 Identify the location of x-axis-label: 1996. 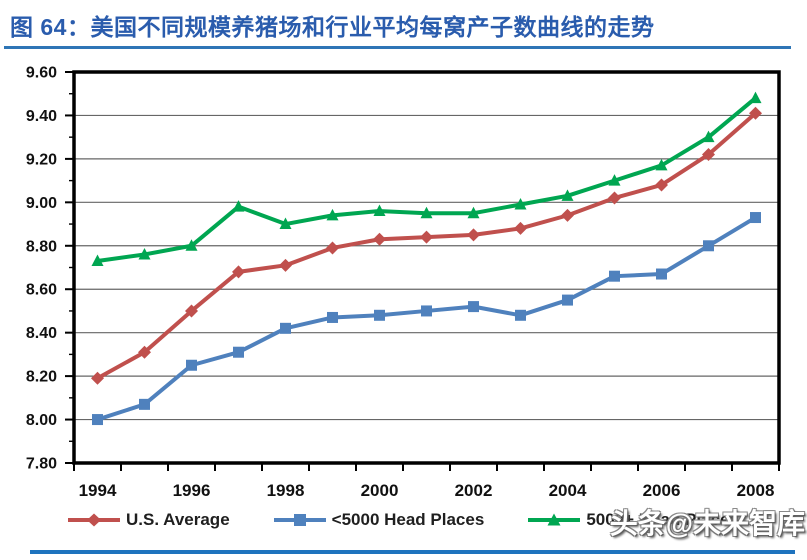
(192, 490).